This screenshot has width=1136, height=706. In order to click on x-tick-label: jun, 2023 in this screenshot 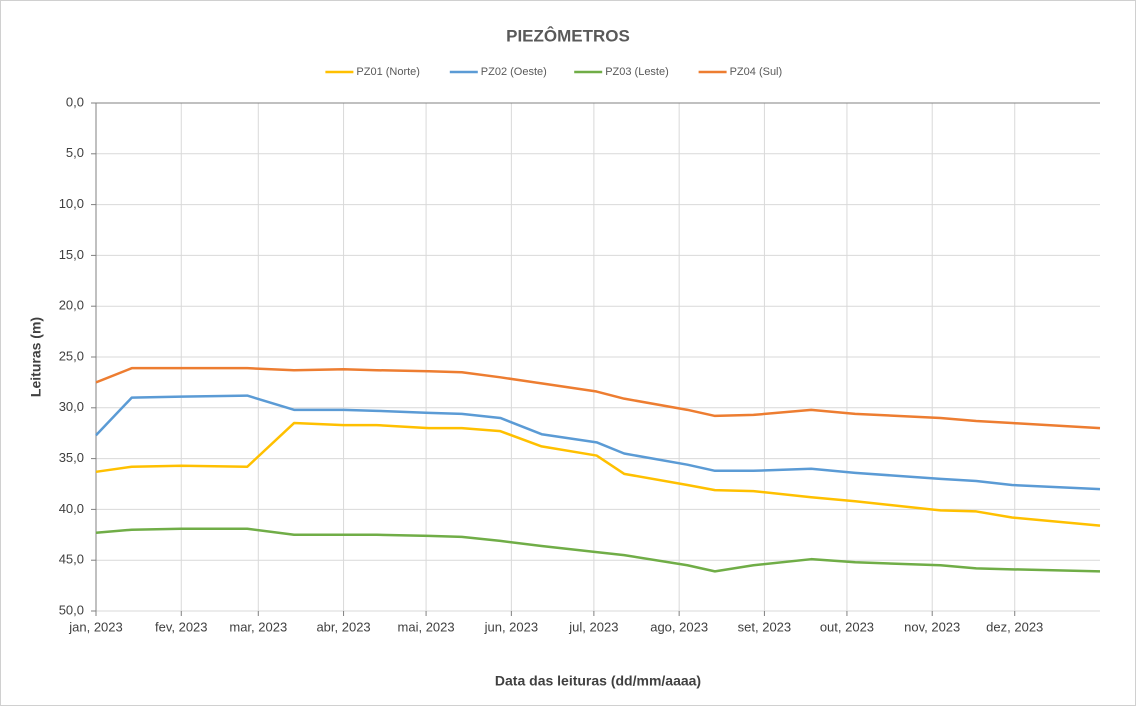, I will do `click(511, 626)`.